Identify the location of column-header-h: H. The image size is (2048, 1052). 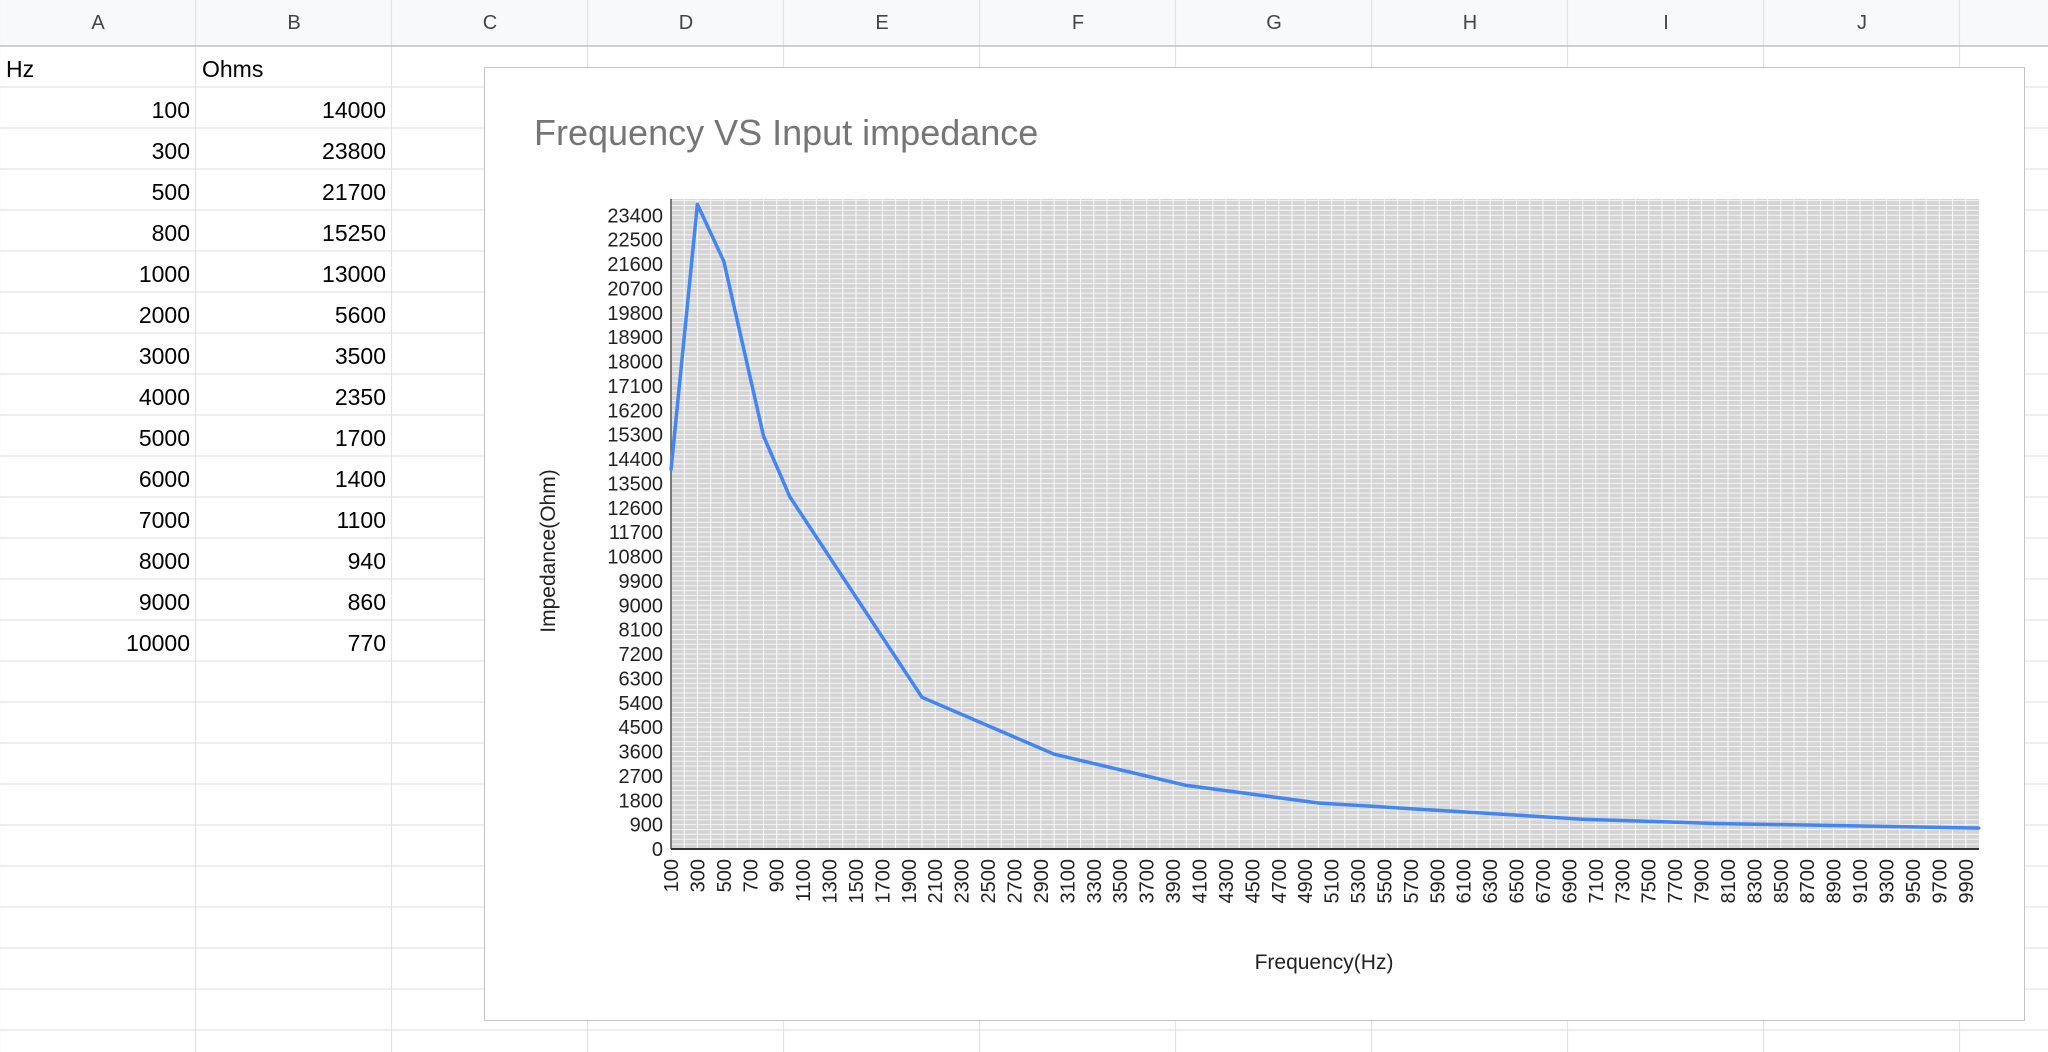
(1470, 23).